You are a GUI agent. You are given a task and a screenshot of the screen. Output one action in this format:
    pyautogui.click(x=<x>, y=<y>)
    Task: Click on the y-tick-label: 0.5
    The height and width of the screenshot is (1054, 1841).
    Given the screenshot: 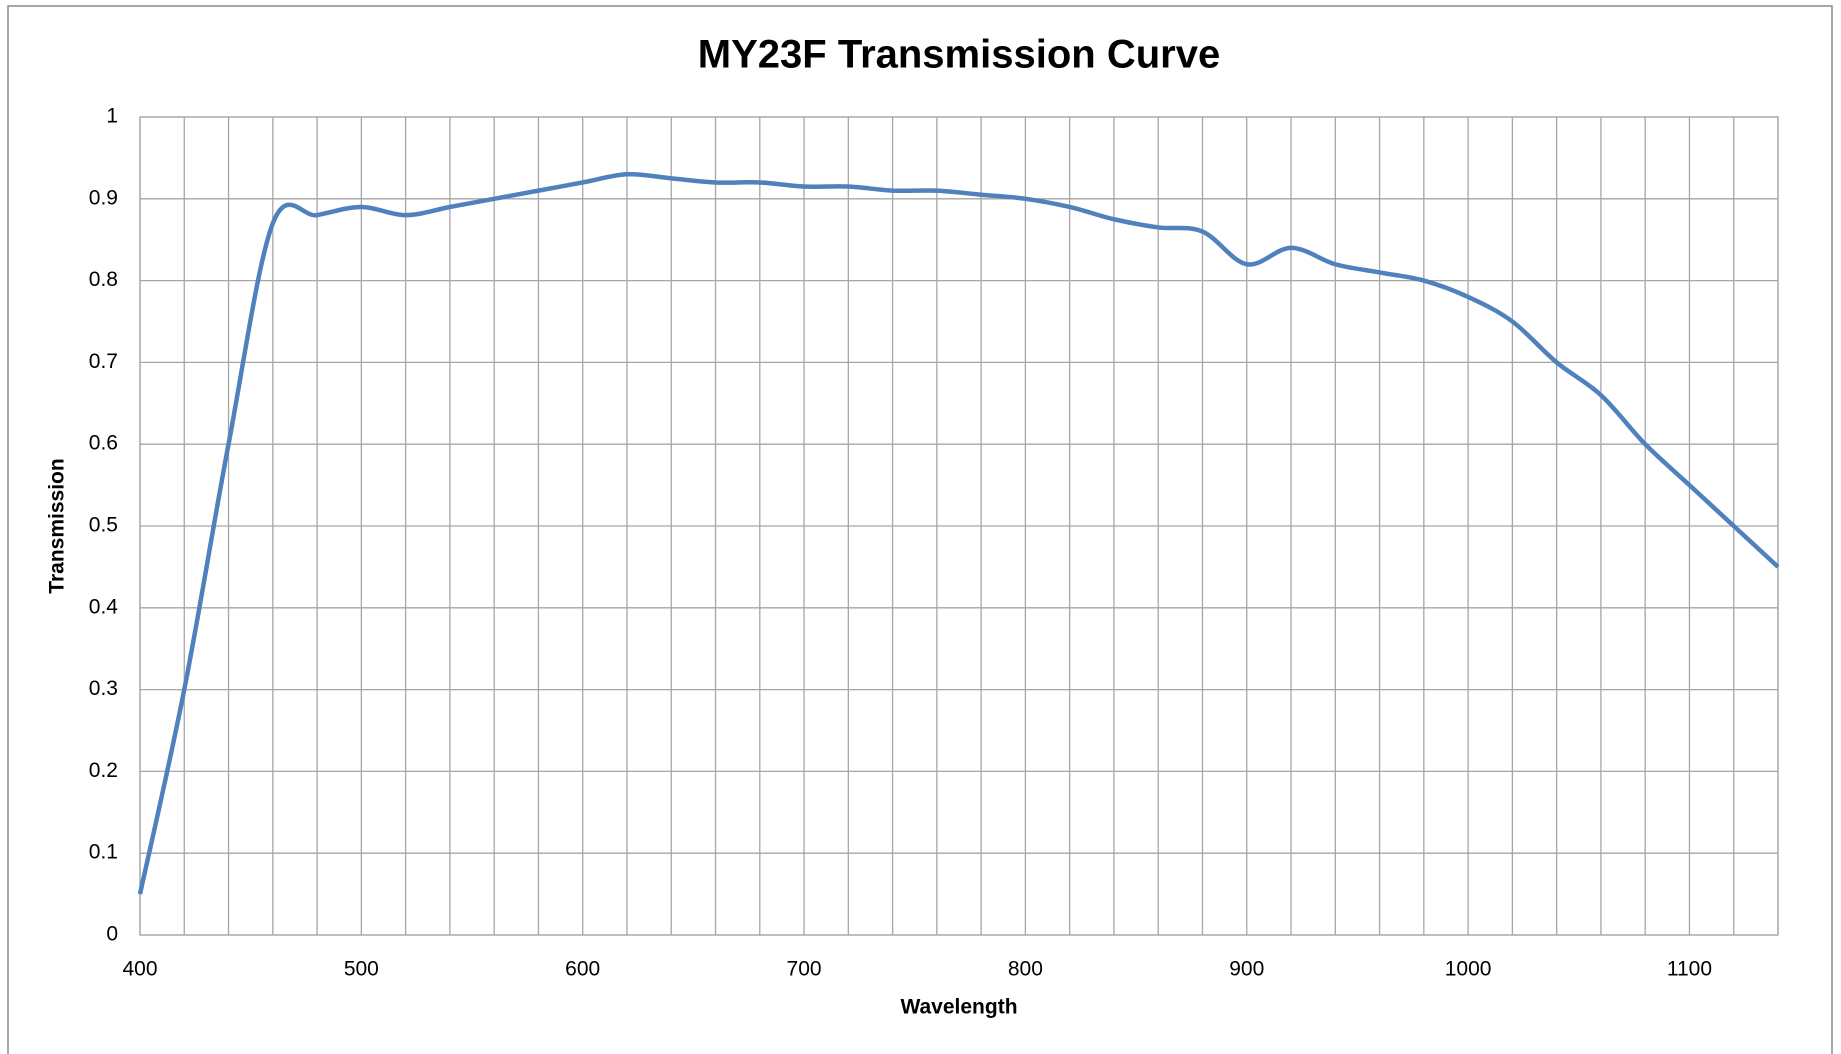 What is the action you would take?
    pyautogui.click(x=103, y=525)
    